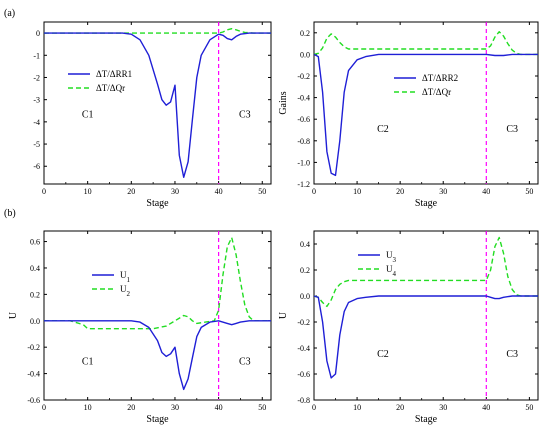 The width and height of the screenshot is (550, 436). Describe the element at coordinates (114, 74) in the screenshot. I see `legend-label: ΔT/ΔRR1` at that location.